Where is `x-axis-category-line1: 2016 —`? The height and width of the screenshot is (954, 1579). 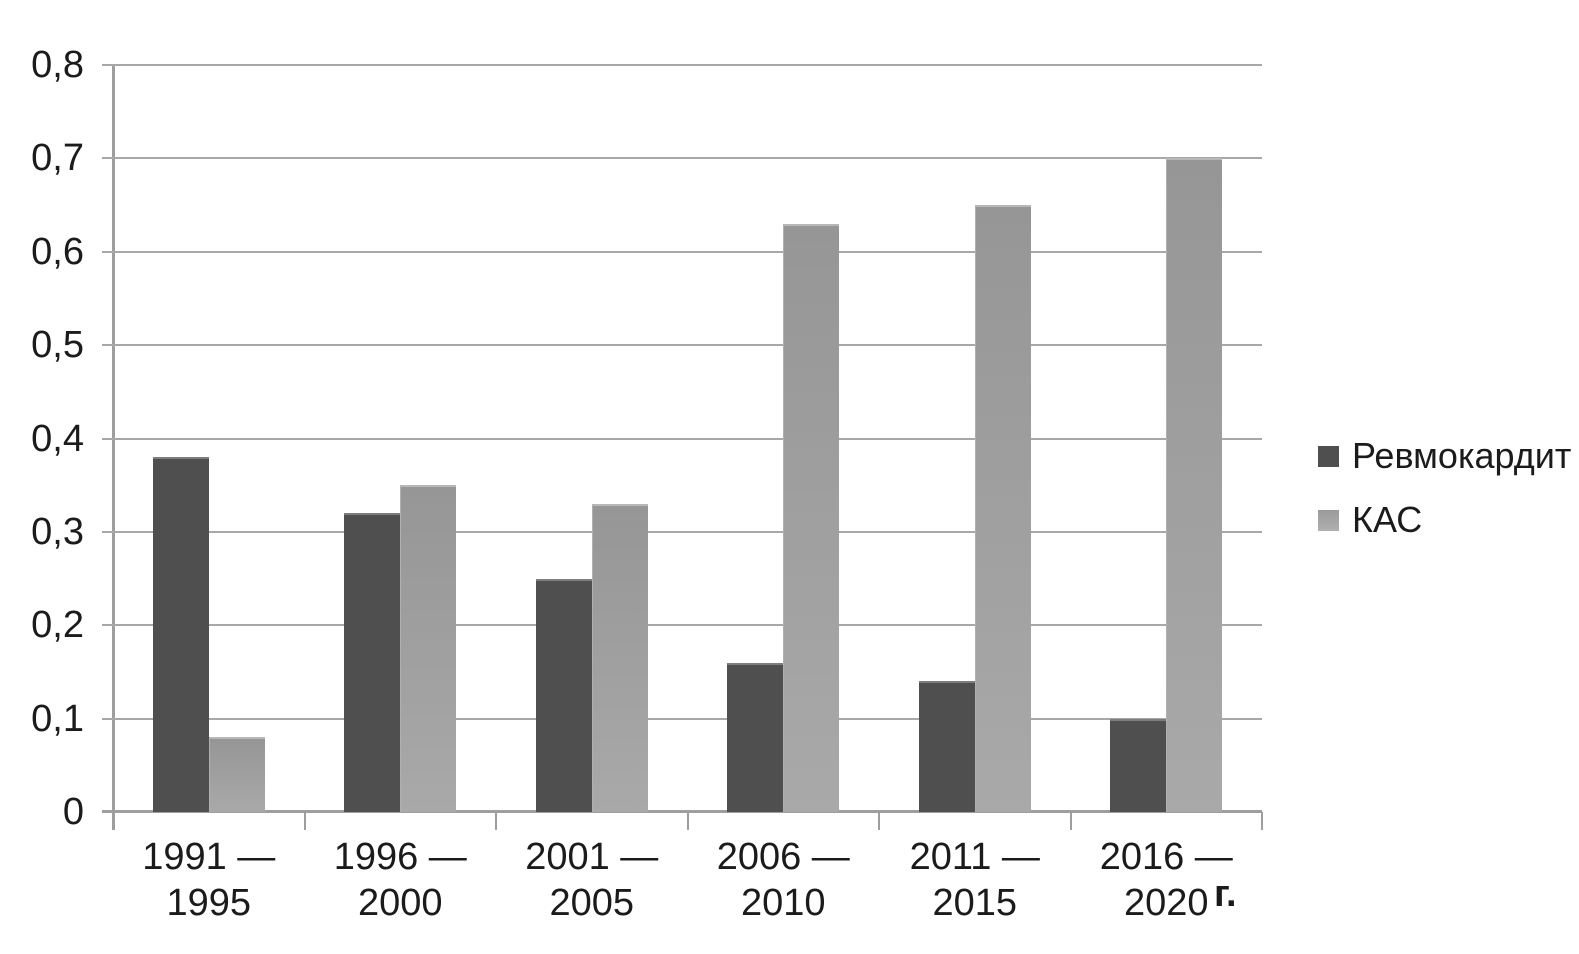 x-axis-category-line1: 2016 — is located at coordinates (1166, 857).